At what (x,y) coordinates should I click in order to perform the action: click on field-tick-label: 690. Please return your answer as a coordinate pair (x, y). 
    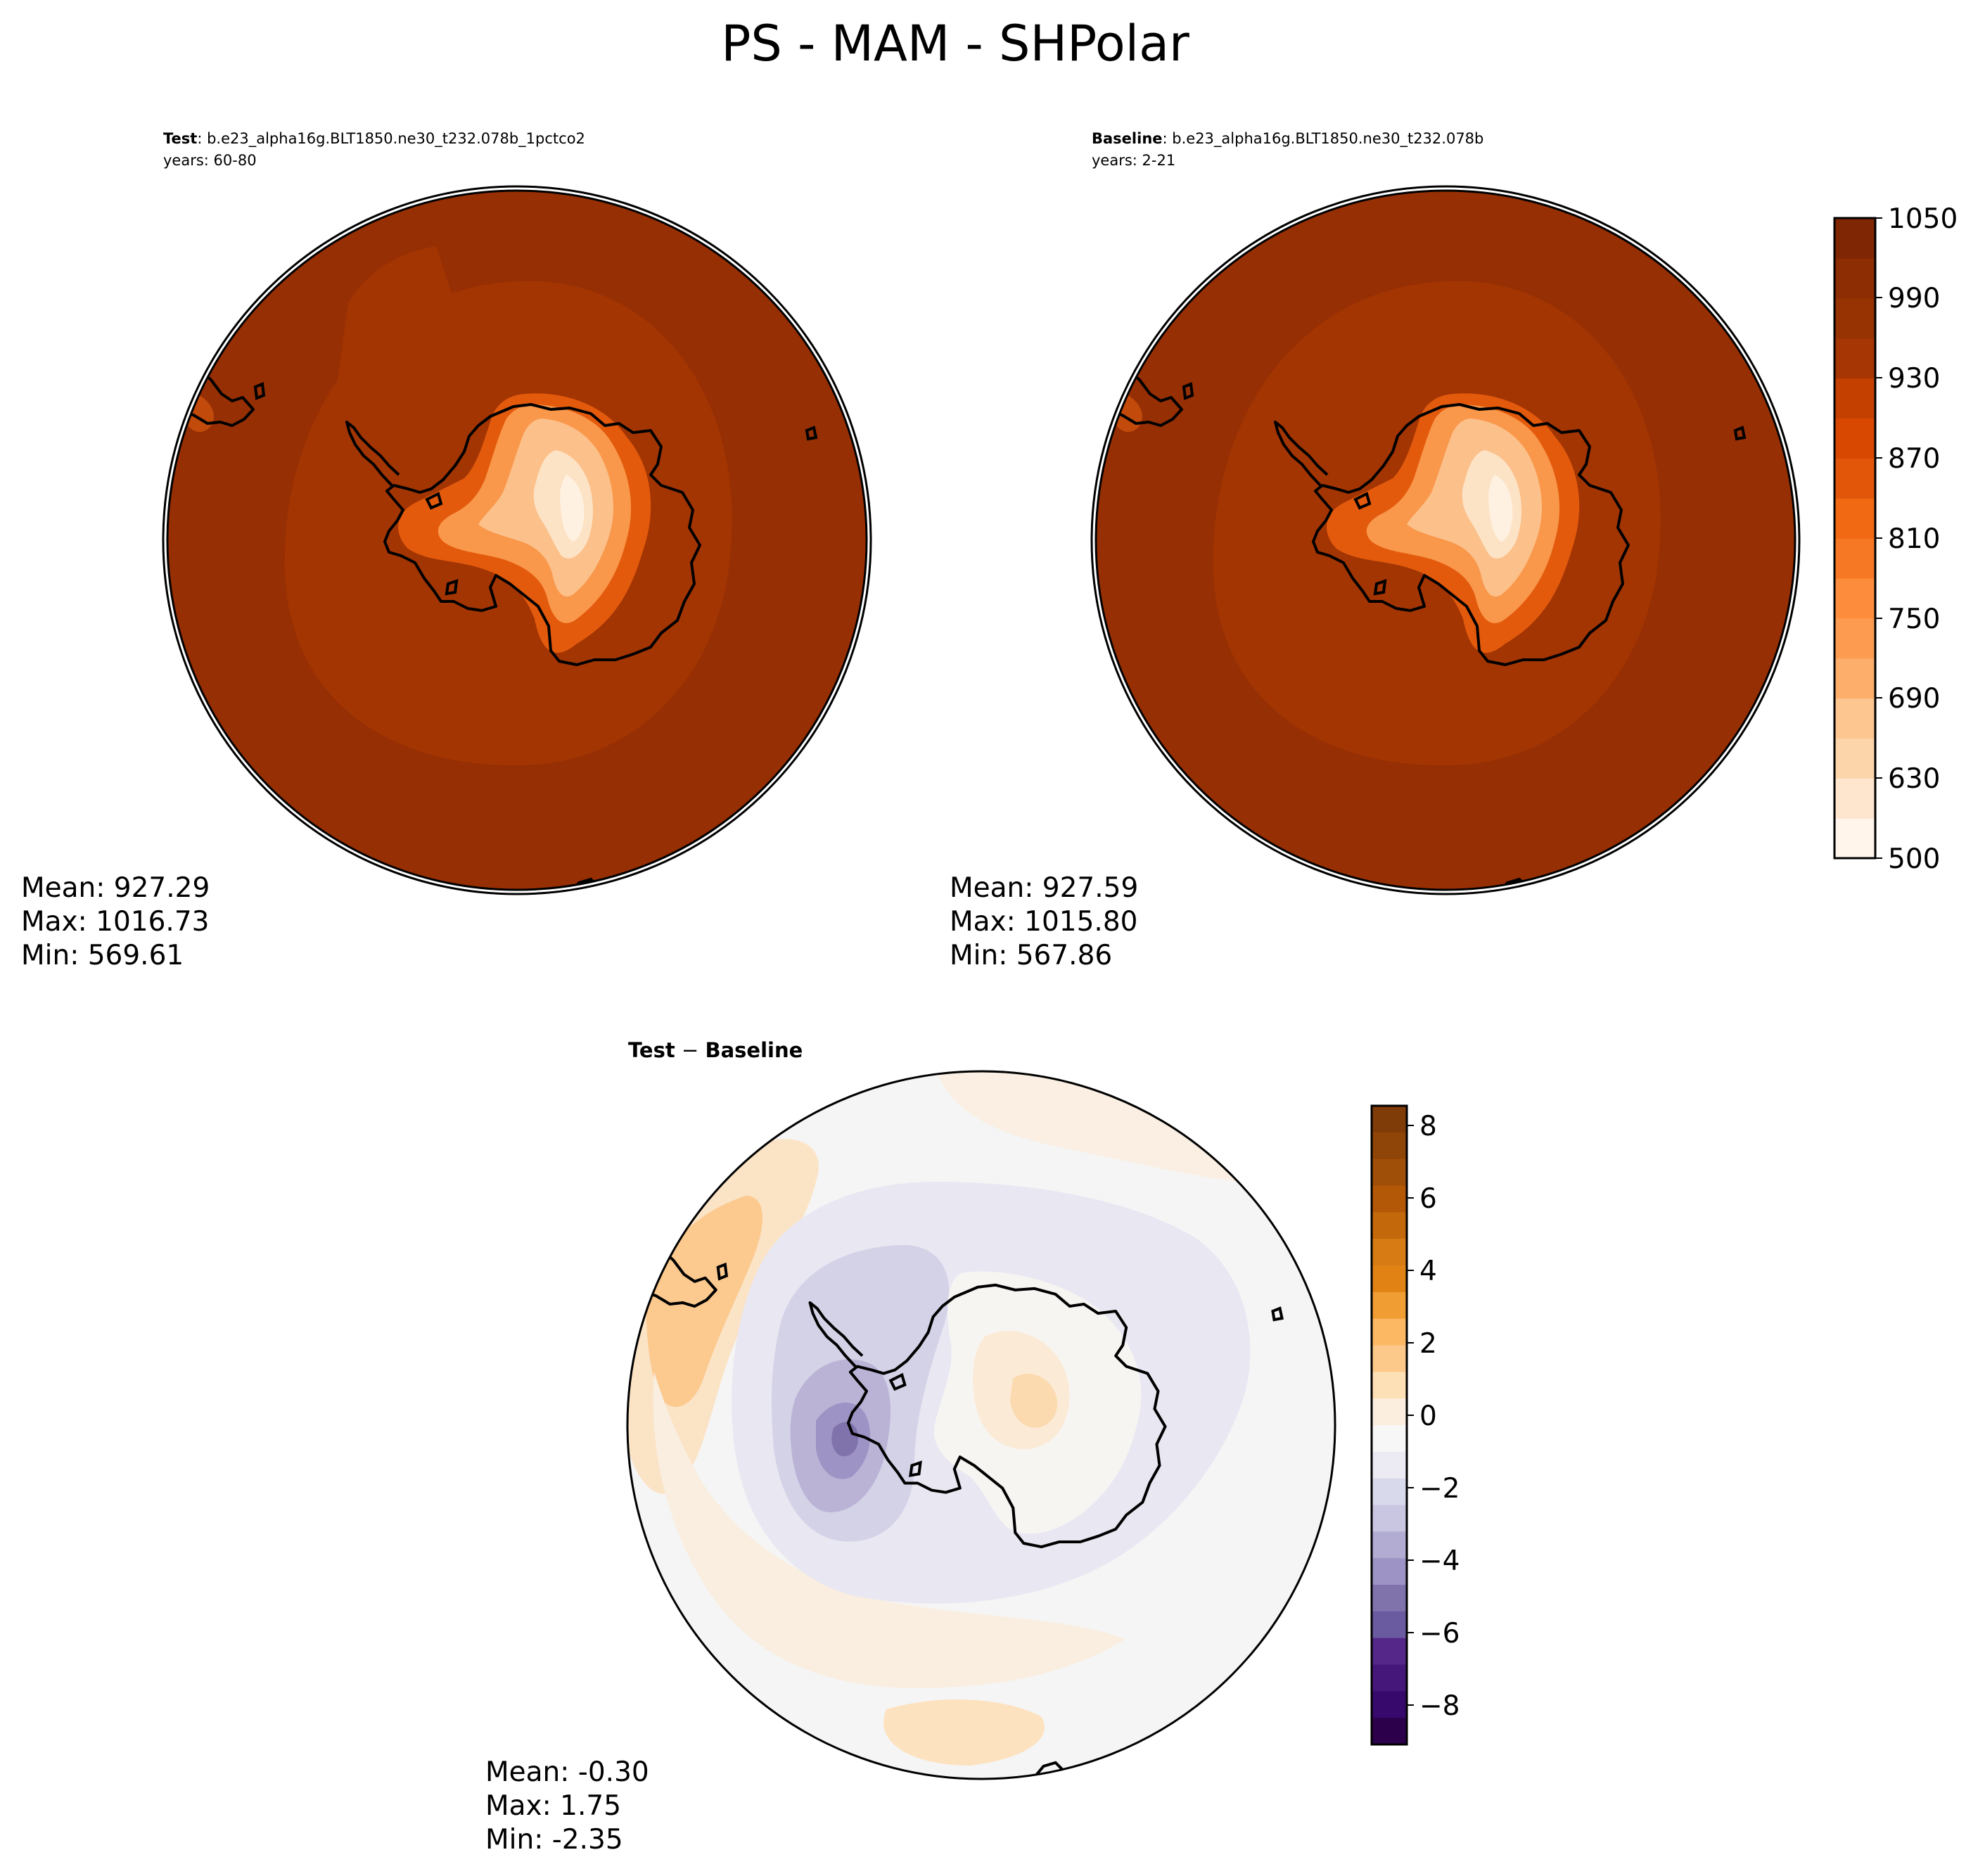
    Looking at the image, I should click on (1914, 699).